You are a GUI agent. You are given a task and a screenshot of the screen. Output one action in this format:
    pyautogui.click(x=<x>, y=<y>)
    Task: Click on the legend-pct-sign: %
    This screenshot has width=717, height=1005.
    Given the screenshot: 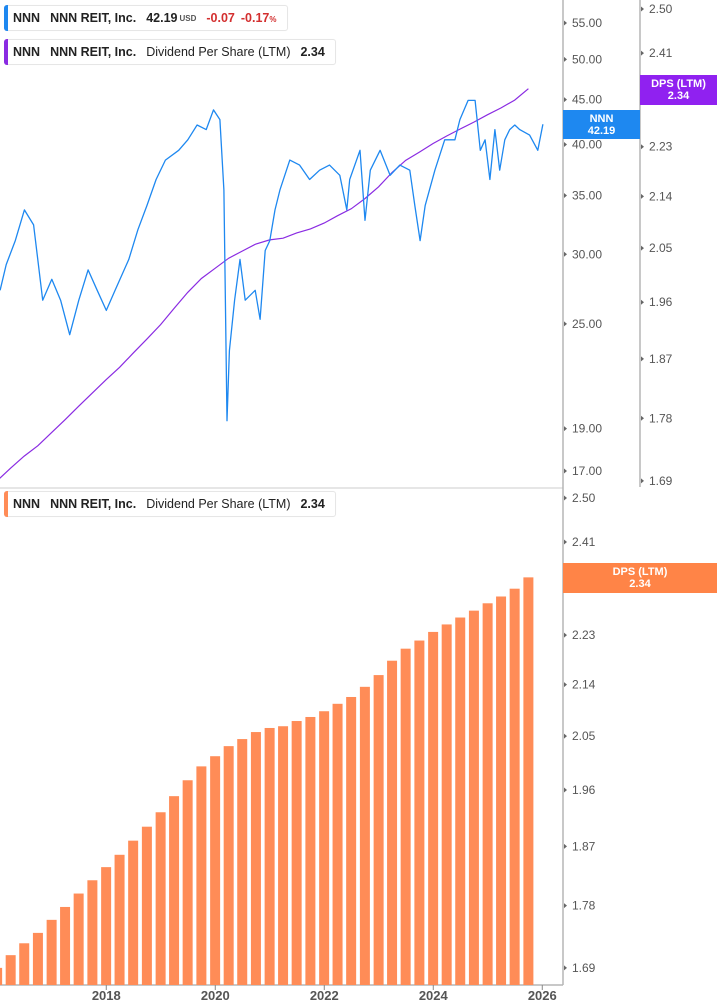 What is the action you would take?
    pyautogui.click(x=273, y=19)
    